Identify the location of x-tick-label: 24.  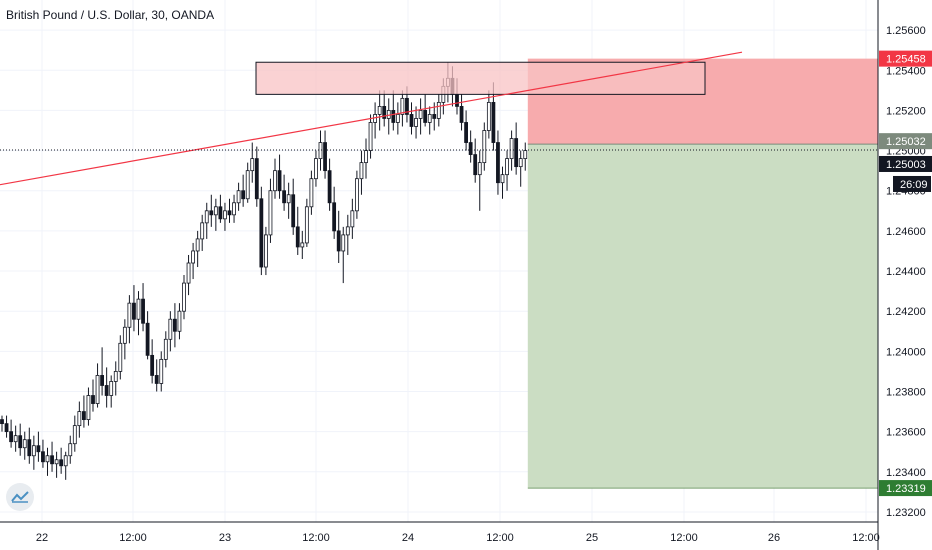
(408, 538).